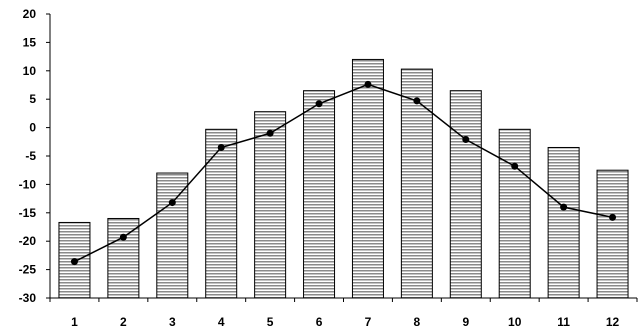 This screenshot has width=638, height=335. I want to click on y-tick-label: -15, so click(28, 213).